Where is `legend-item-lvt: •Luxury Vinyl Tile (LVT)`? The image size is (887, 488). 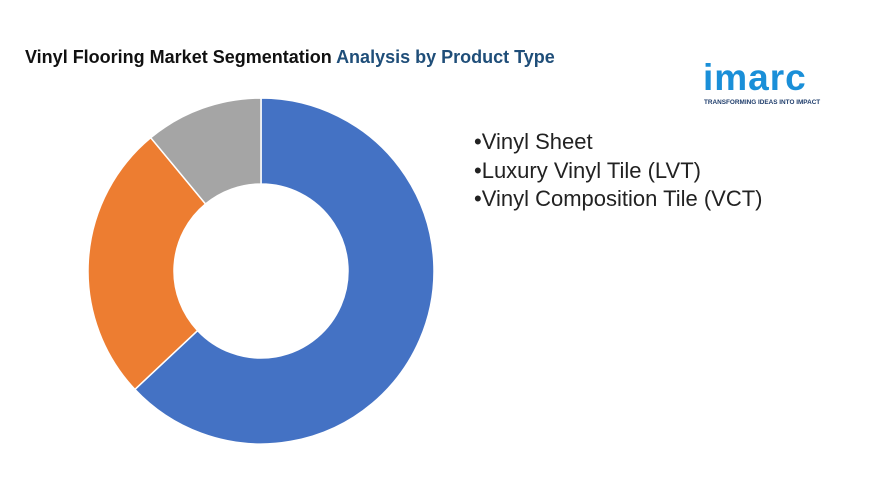 legend-item-lvt: •Luxury Vinyl Tile (LVT) is located at coordinates (587, 170).